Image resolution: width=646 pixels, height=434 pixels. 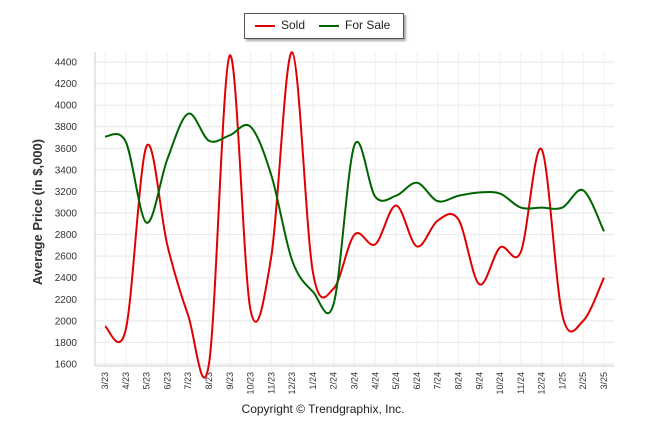 What do you see at coordinates (271, 383) in the screenshot?
I see `x-tick-label: 11/23` at bounding box center [271, 383].